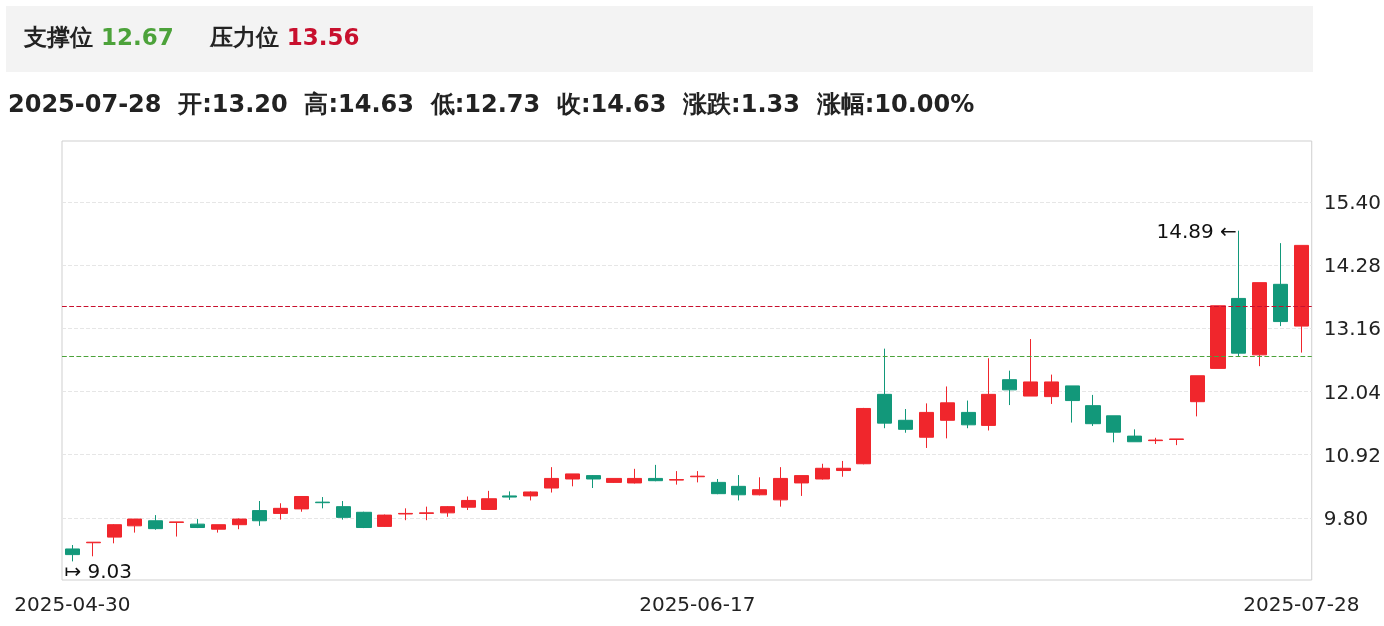 This screenshot has width=1384, height=626. What do you see at coordinates (697, 604) in the screenshot?
I see `x-tick-label: 2025-06-17` at bounding box center [697, 604].